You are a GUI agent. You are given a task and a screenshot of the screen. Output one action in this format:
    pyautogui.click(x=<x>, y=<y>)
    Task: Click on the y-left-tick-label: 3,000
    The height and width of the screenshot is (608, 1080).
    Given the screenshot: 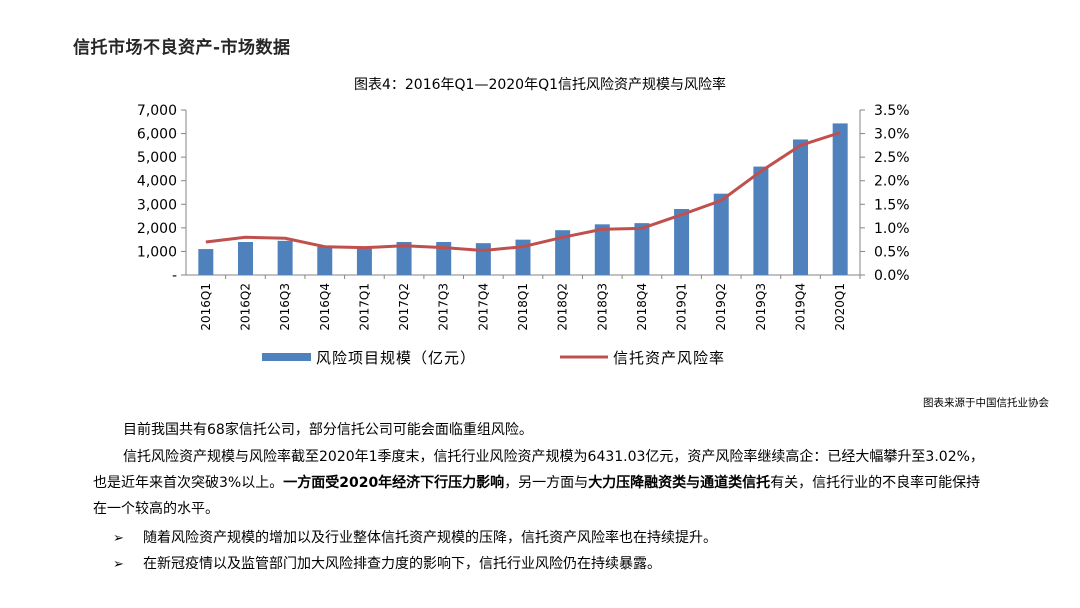 What is the action you would take?
    pyautogui.click(x=157, y=205)
    